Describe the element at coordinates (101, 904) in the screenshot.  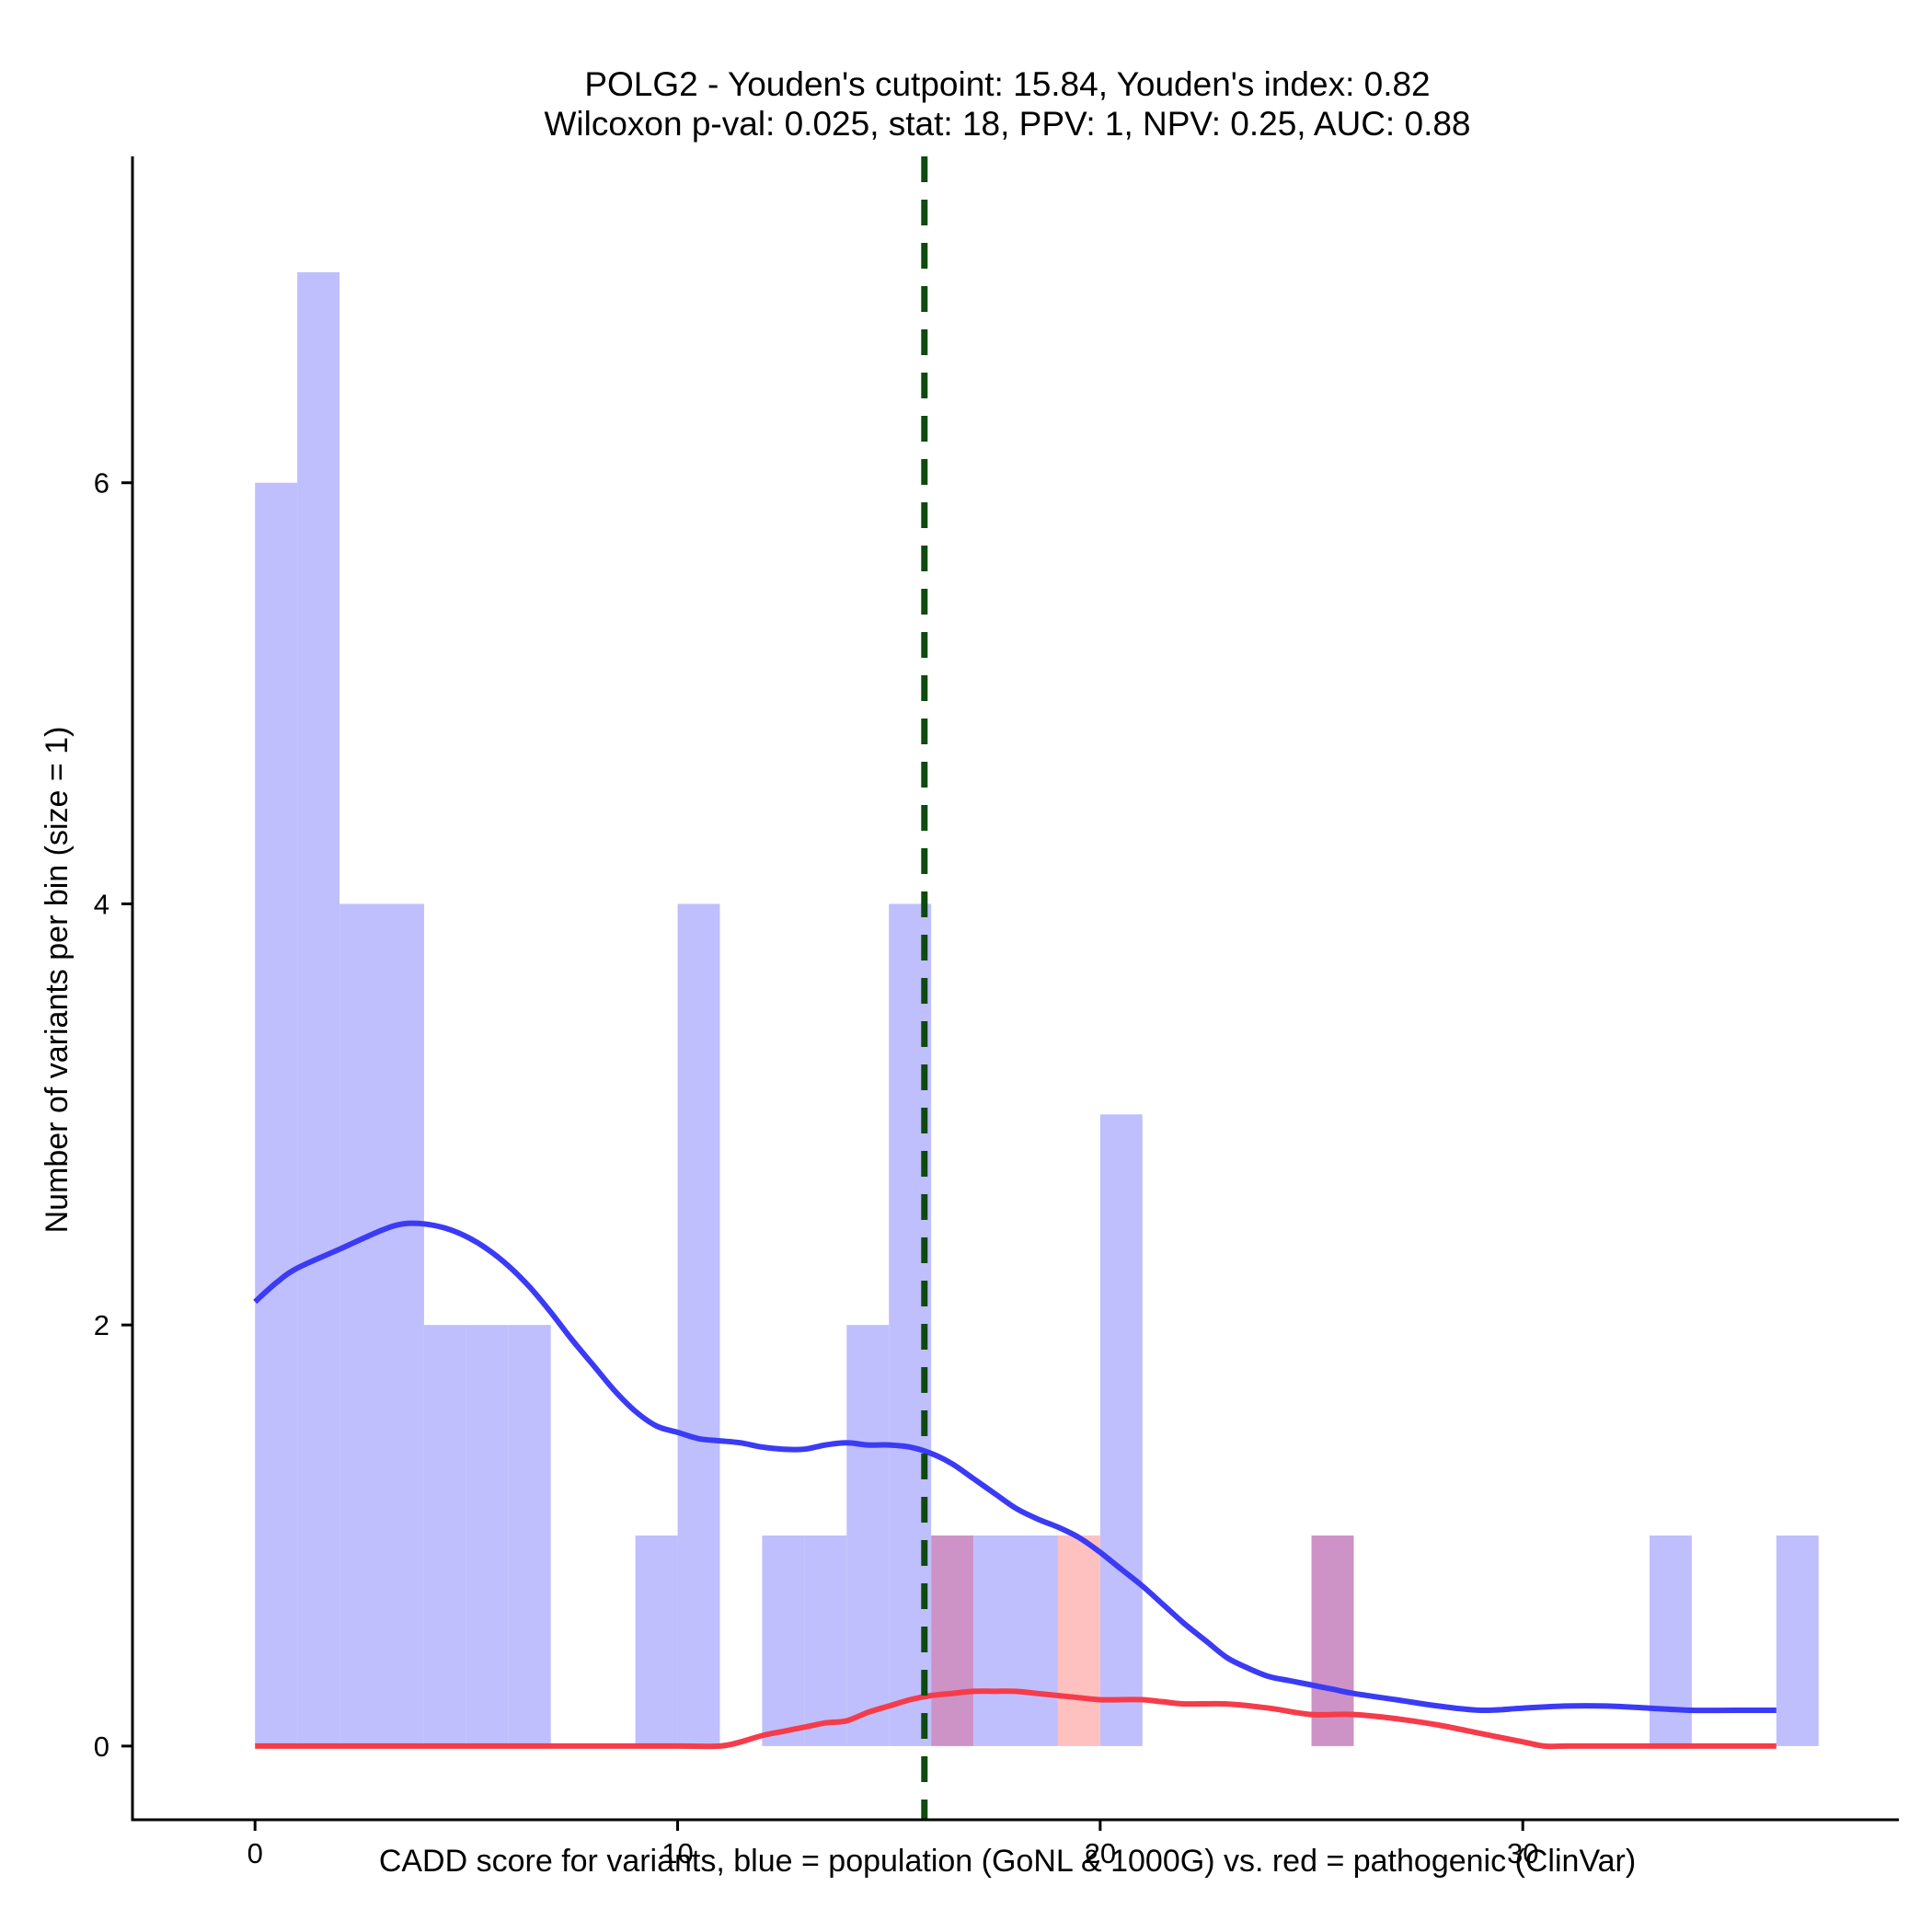
I see `y-tick-label: 4` at that location.